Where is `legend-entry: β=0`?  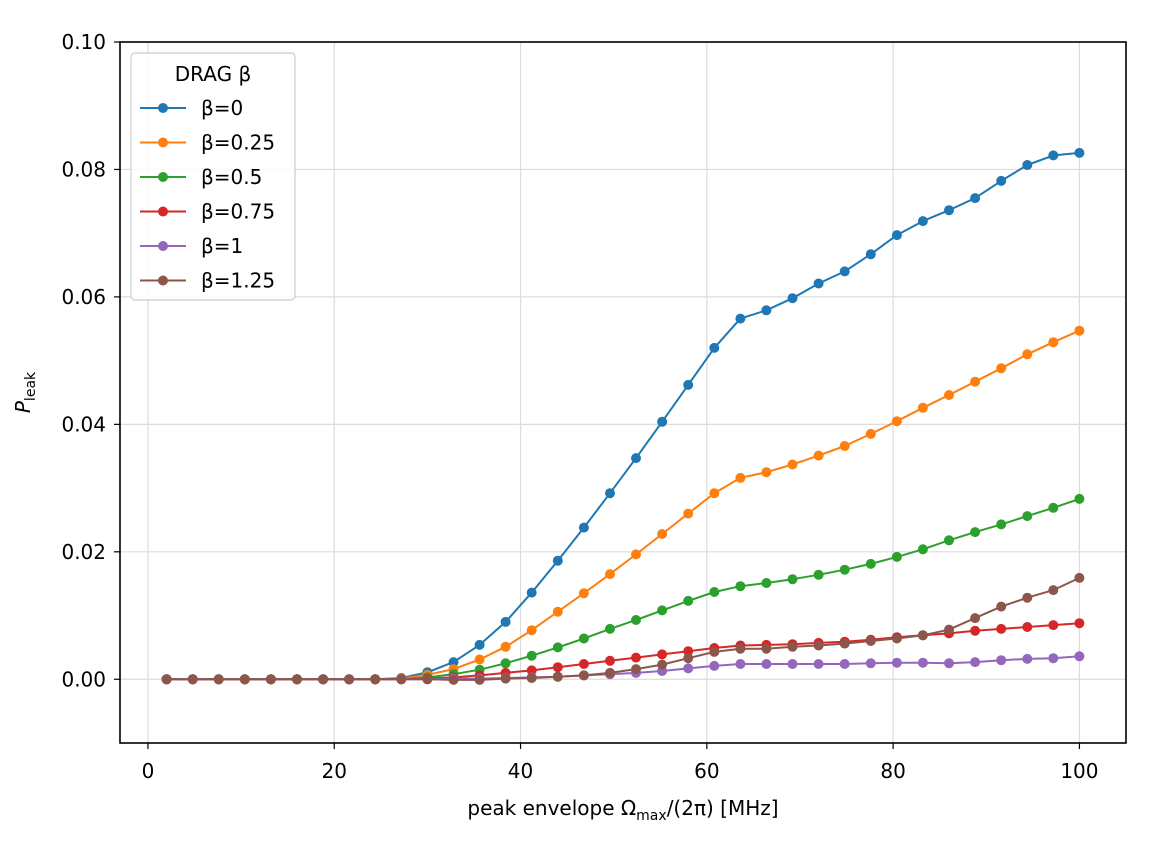
legend-entry: β=0 is located at coordinates (191, 108).